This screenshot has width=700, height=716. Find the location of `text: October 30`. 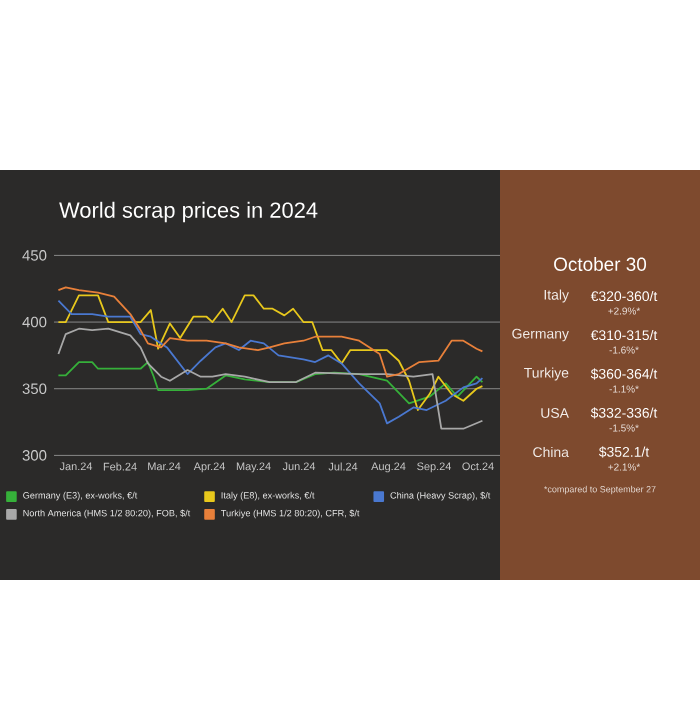

text: October 30 is located at coordinates (600, 264).